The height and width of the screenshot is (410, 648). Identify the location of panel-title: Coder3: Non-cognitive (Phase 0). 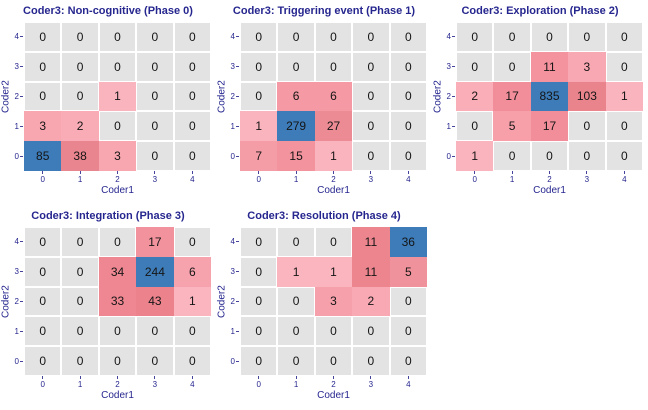
(108, 11).